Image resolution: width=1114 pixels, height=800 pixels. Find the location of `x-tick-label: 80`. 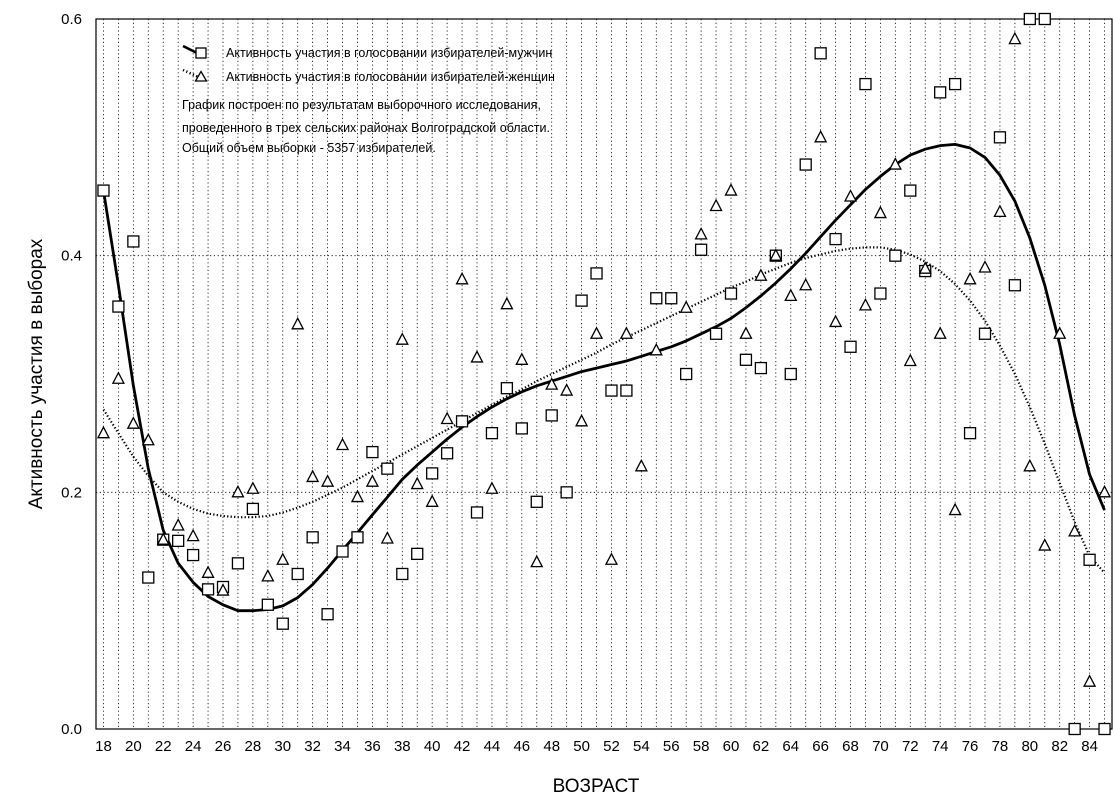

x-tick-label: 80 is located at coordinates (1029, 746).